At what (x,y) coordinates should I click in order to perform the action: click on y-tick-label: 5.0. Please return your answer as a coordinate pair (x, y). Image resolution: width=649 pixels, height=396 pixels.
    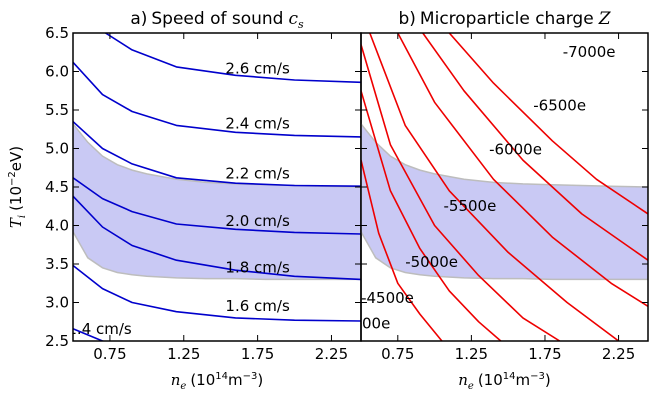
    Looking at the image, I should click on (57, 149).